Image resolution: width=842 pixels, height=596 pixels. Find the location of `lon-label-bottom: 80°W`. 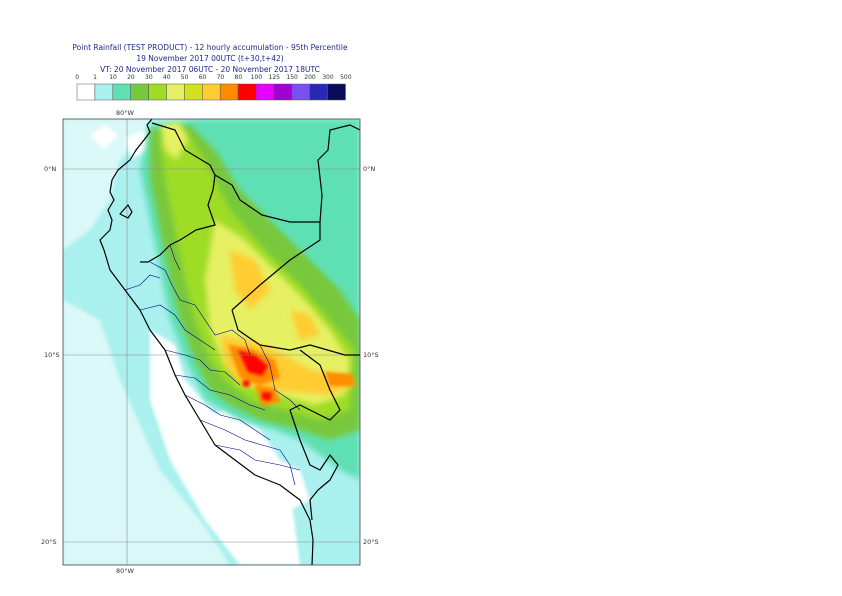

lon-label-bottom: 80°W is located at coordinates (125, 571).